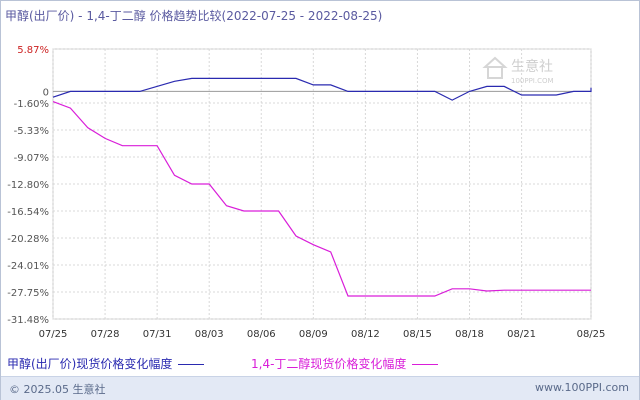 This screenshot has width=640, height=400. Describe the element at coordinates (532, 81) in the screenshot. I see `watermark-url: 100PPI.COM` at that location.